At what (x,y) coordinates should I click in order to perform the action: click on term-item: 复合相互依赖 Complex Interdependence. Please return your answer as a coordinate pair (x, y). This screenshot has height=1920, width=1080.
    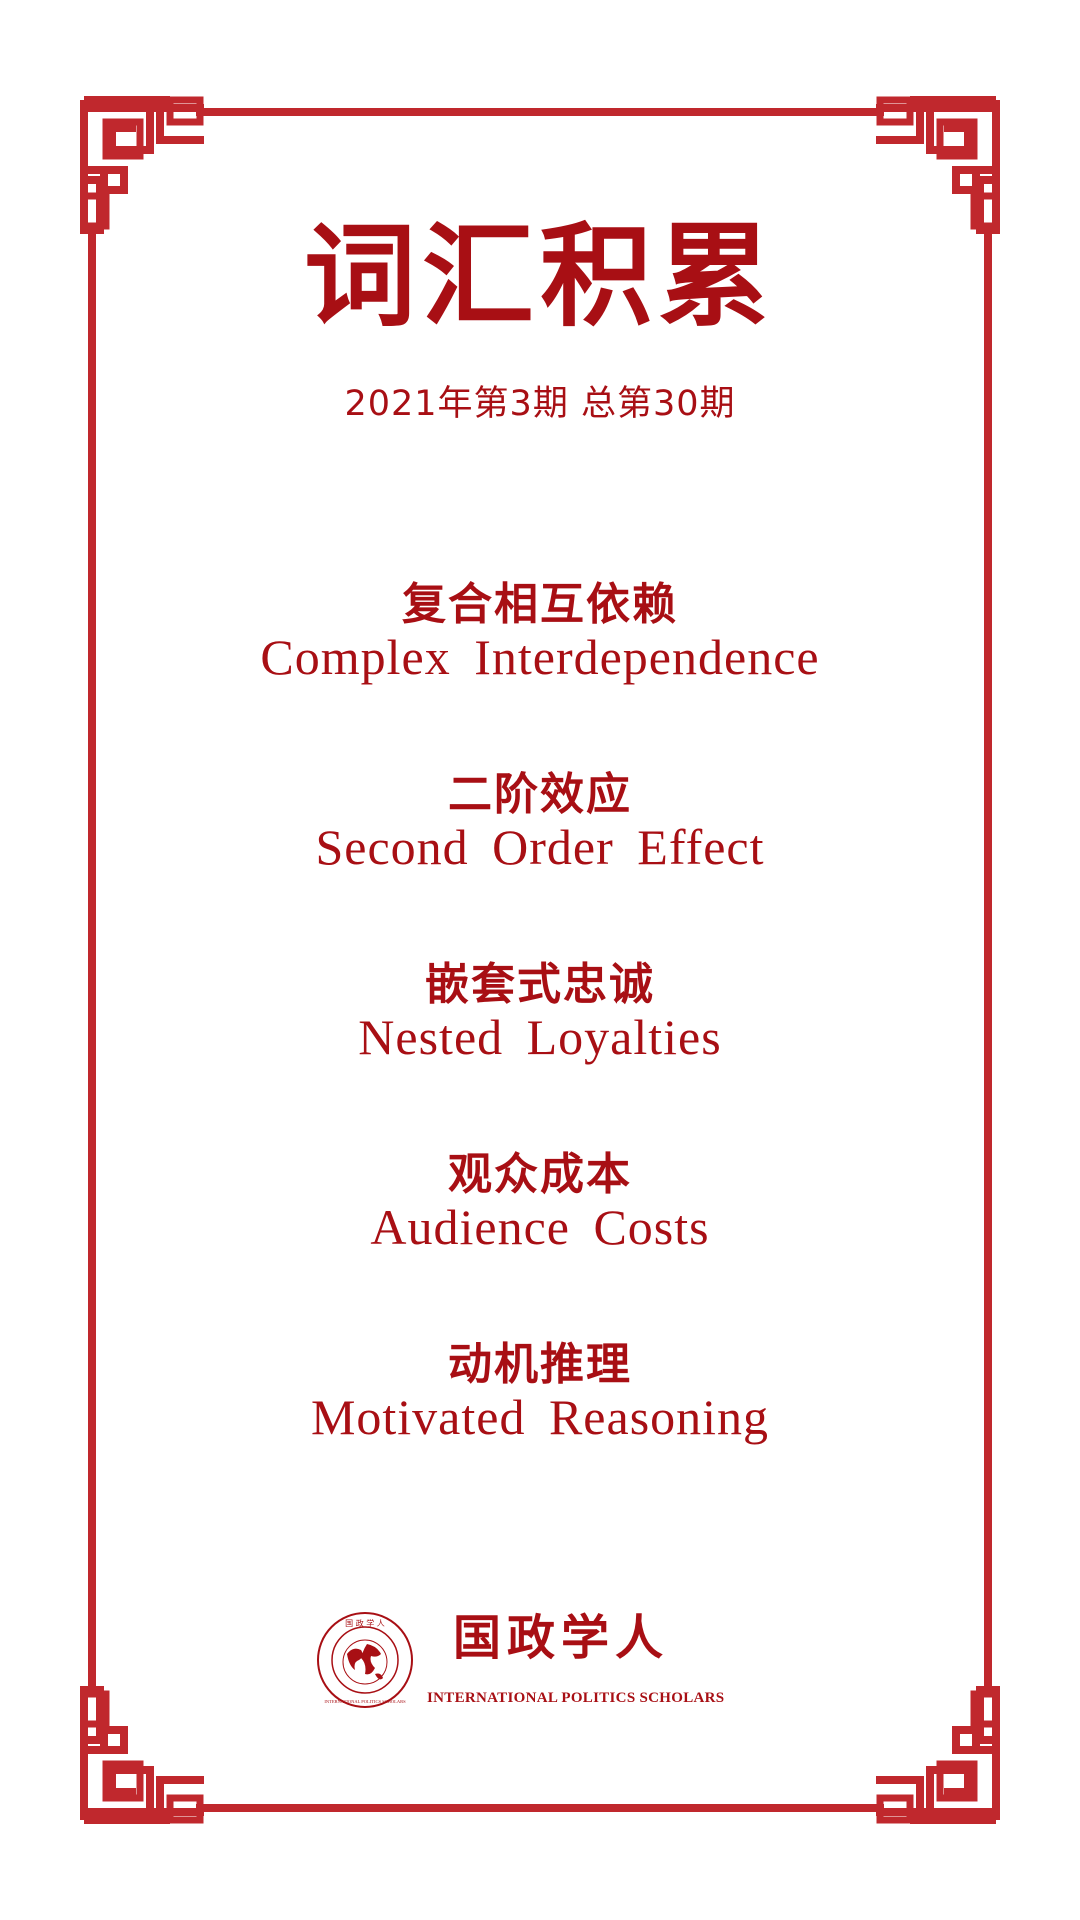
    Looking at the image, I should click on (540, 632).